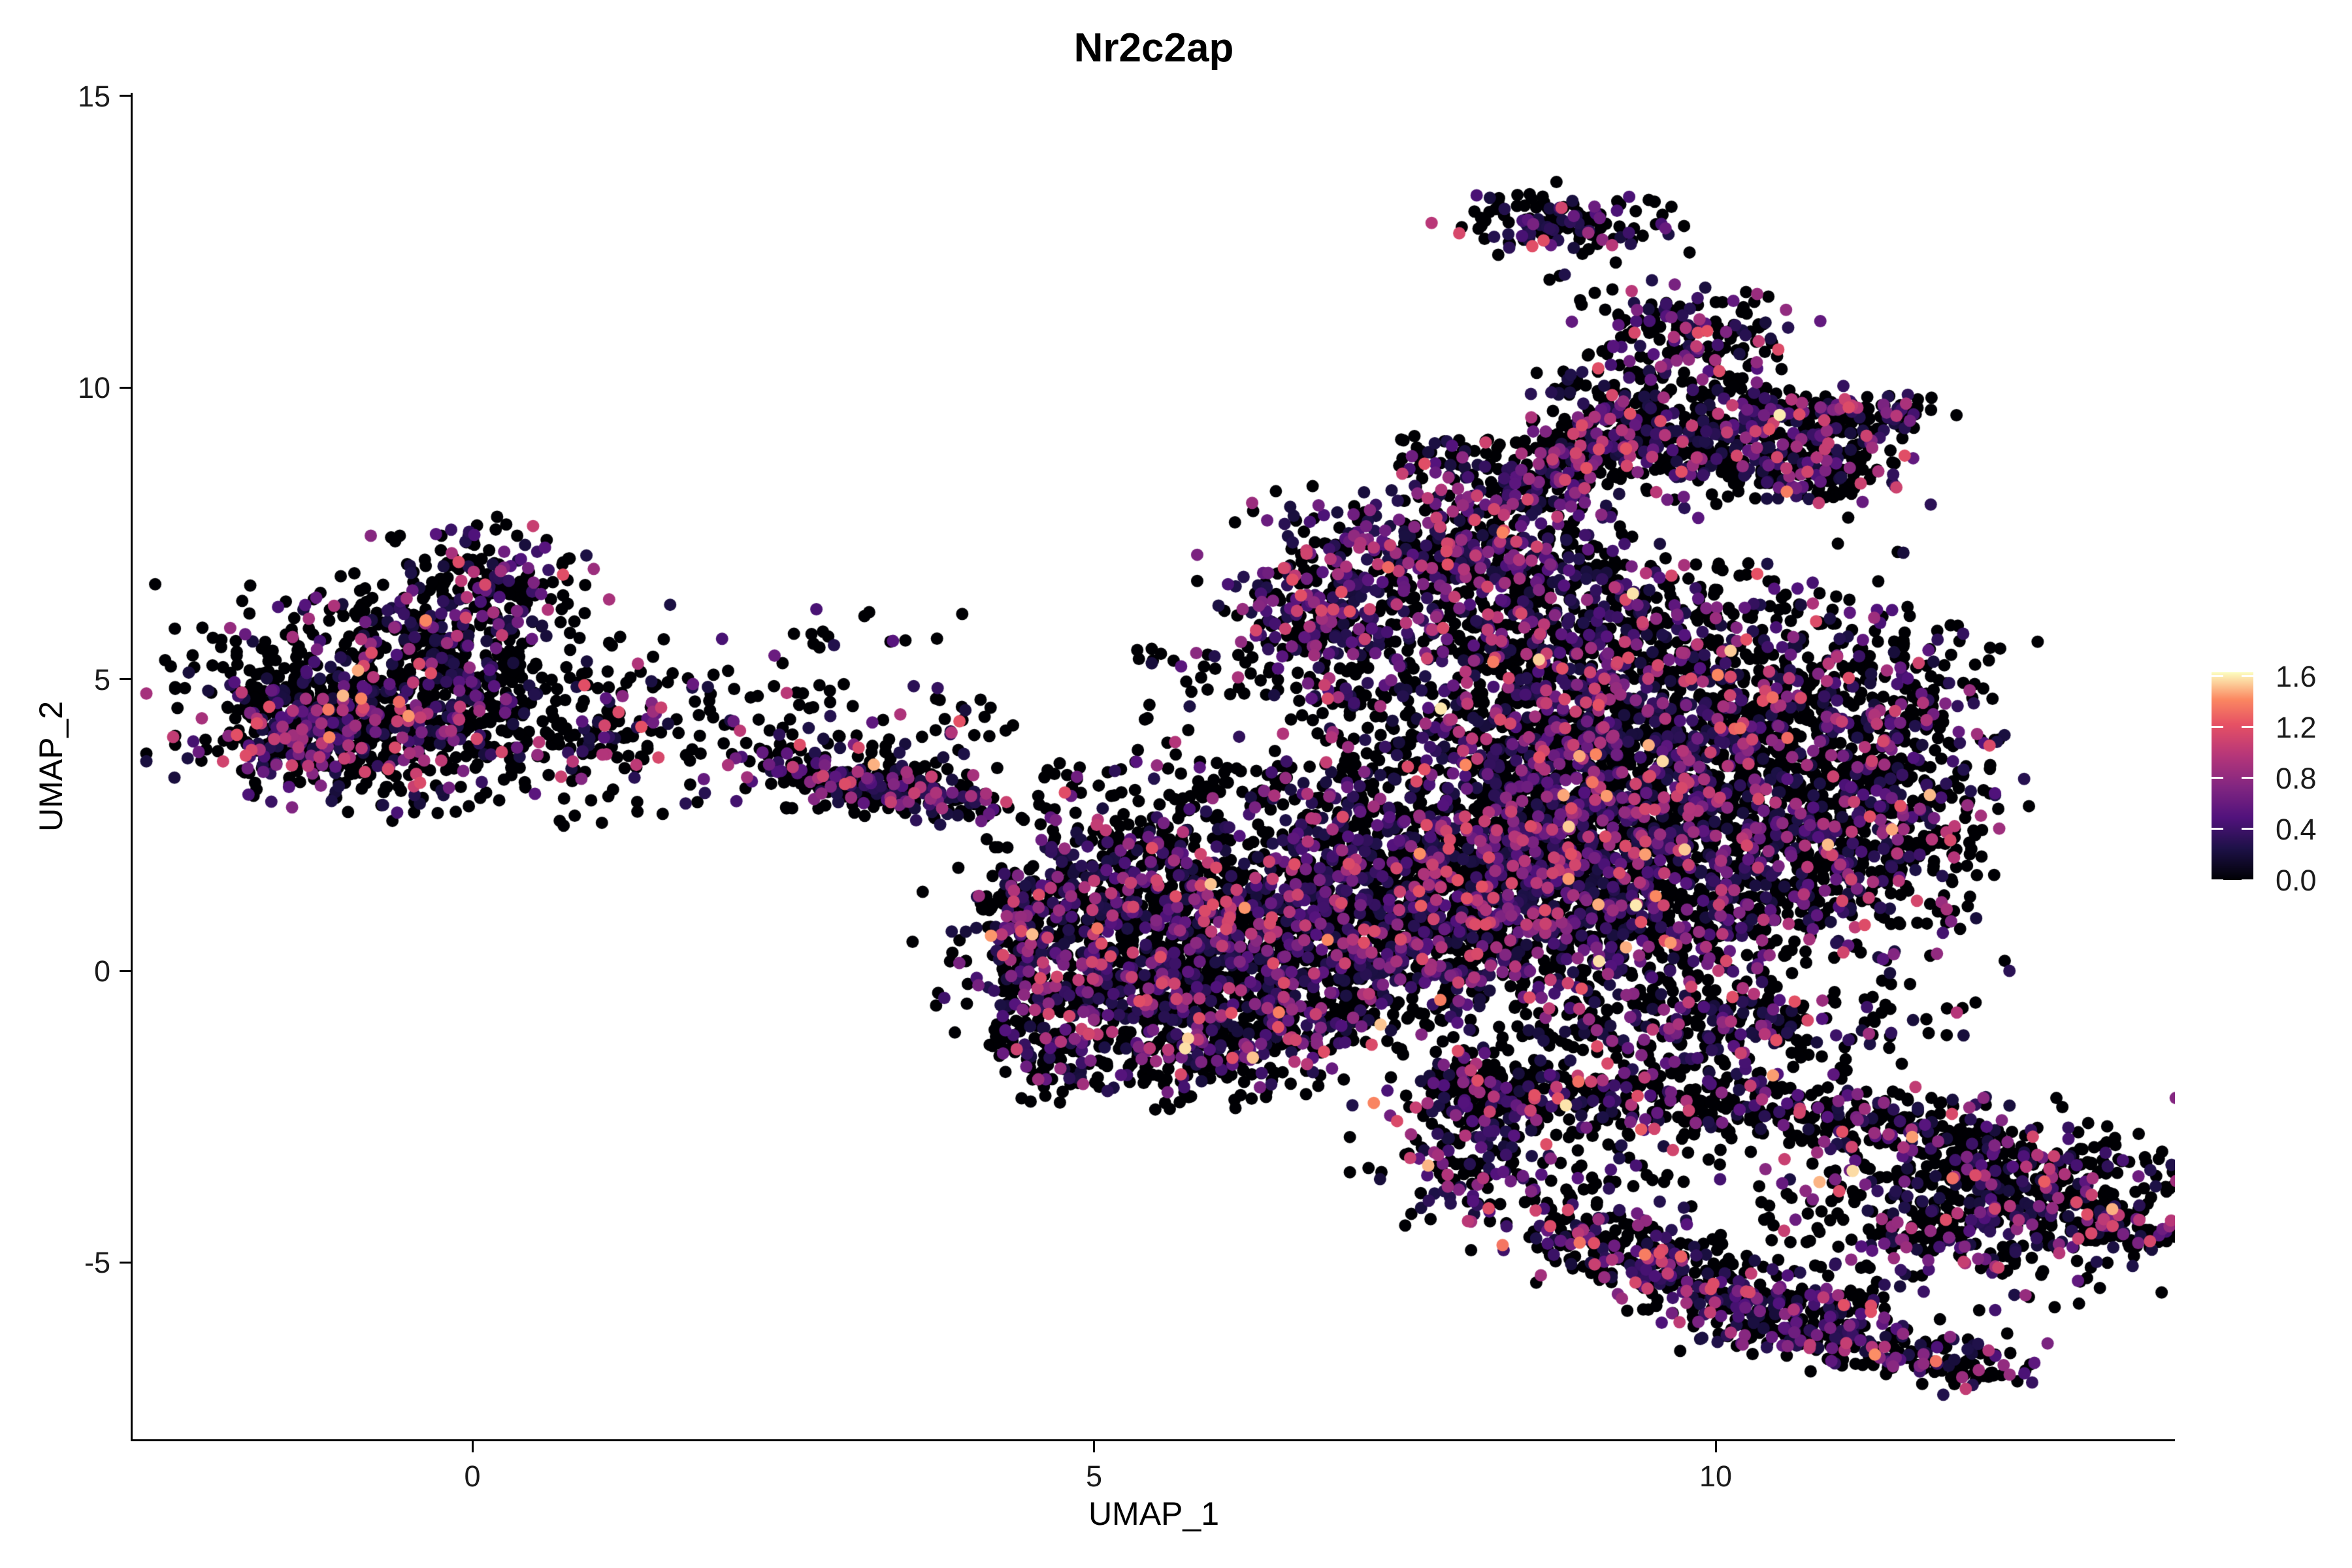 The width and height of the screenshot is (2352, 1568). What do you see at coordinates (101, 679) in the screenshot?
I see `y-tick-label: 5` at bounding box center [101, 679].